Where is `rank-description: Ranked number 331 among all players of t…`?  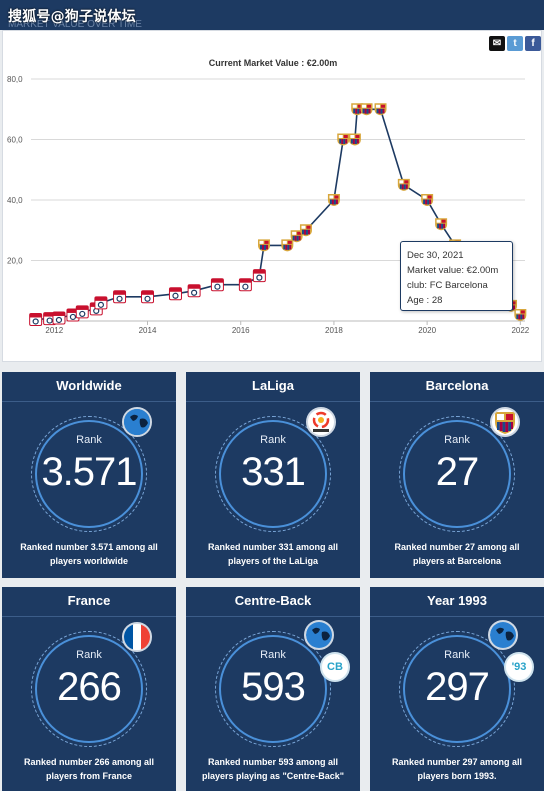 rank-description: Ranked number 331 among all players of t… is located at coordinates (273, 554).